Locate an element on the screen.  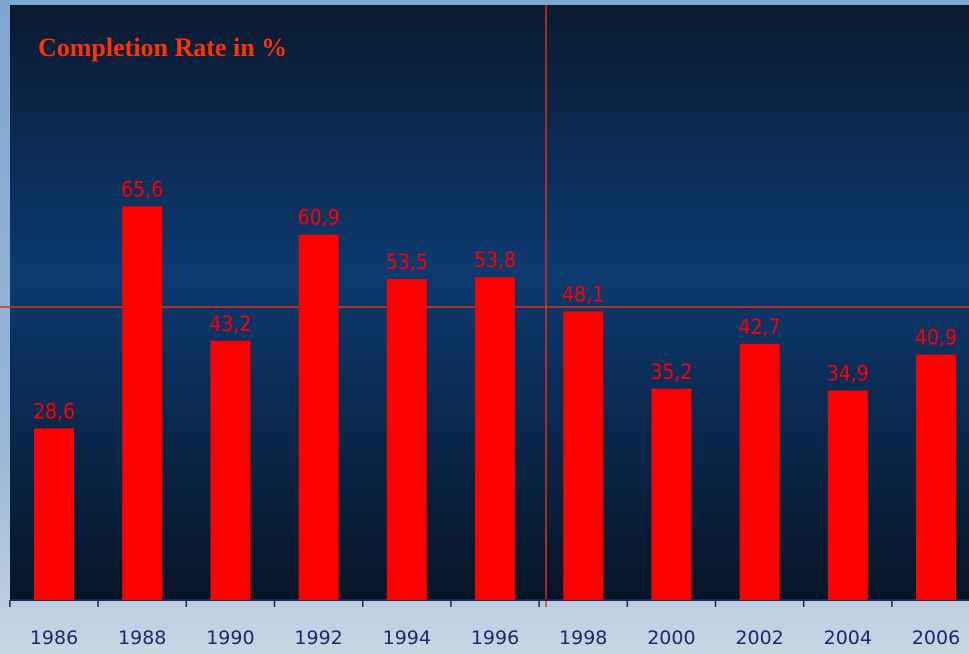
value-label: 34,9 is located at coordinates (848, 374).